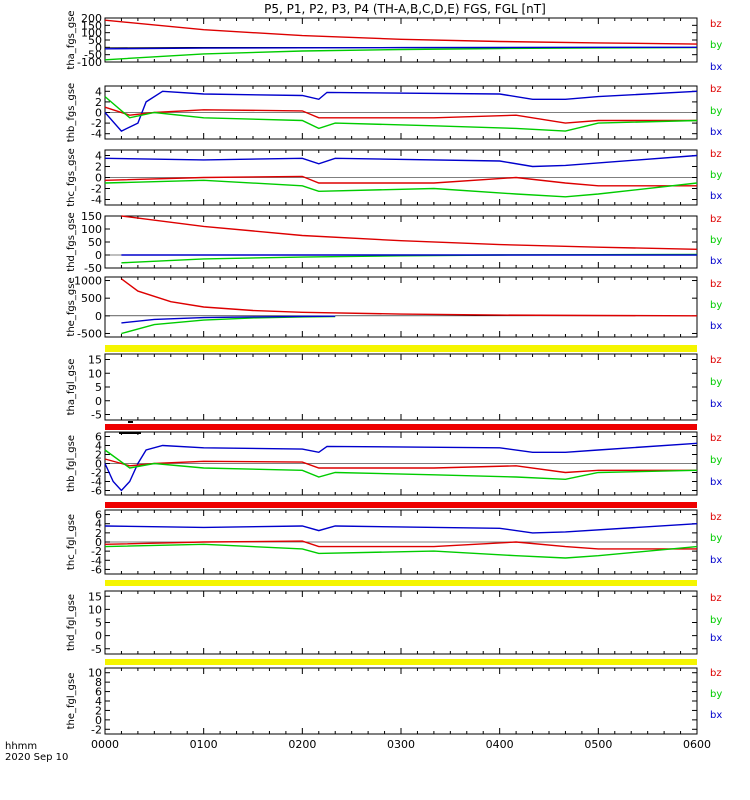 Image resolution: width=750 pixels, height=800 pixels. Describe the element at coordinates (697, 744) in the screenshot. I see `x-tick-label: 0600` at that location.